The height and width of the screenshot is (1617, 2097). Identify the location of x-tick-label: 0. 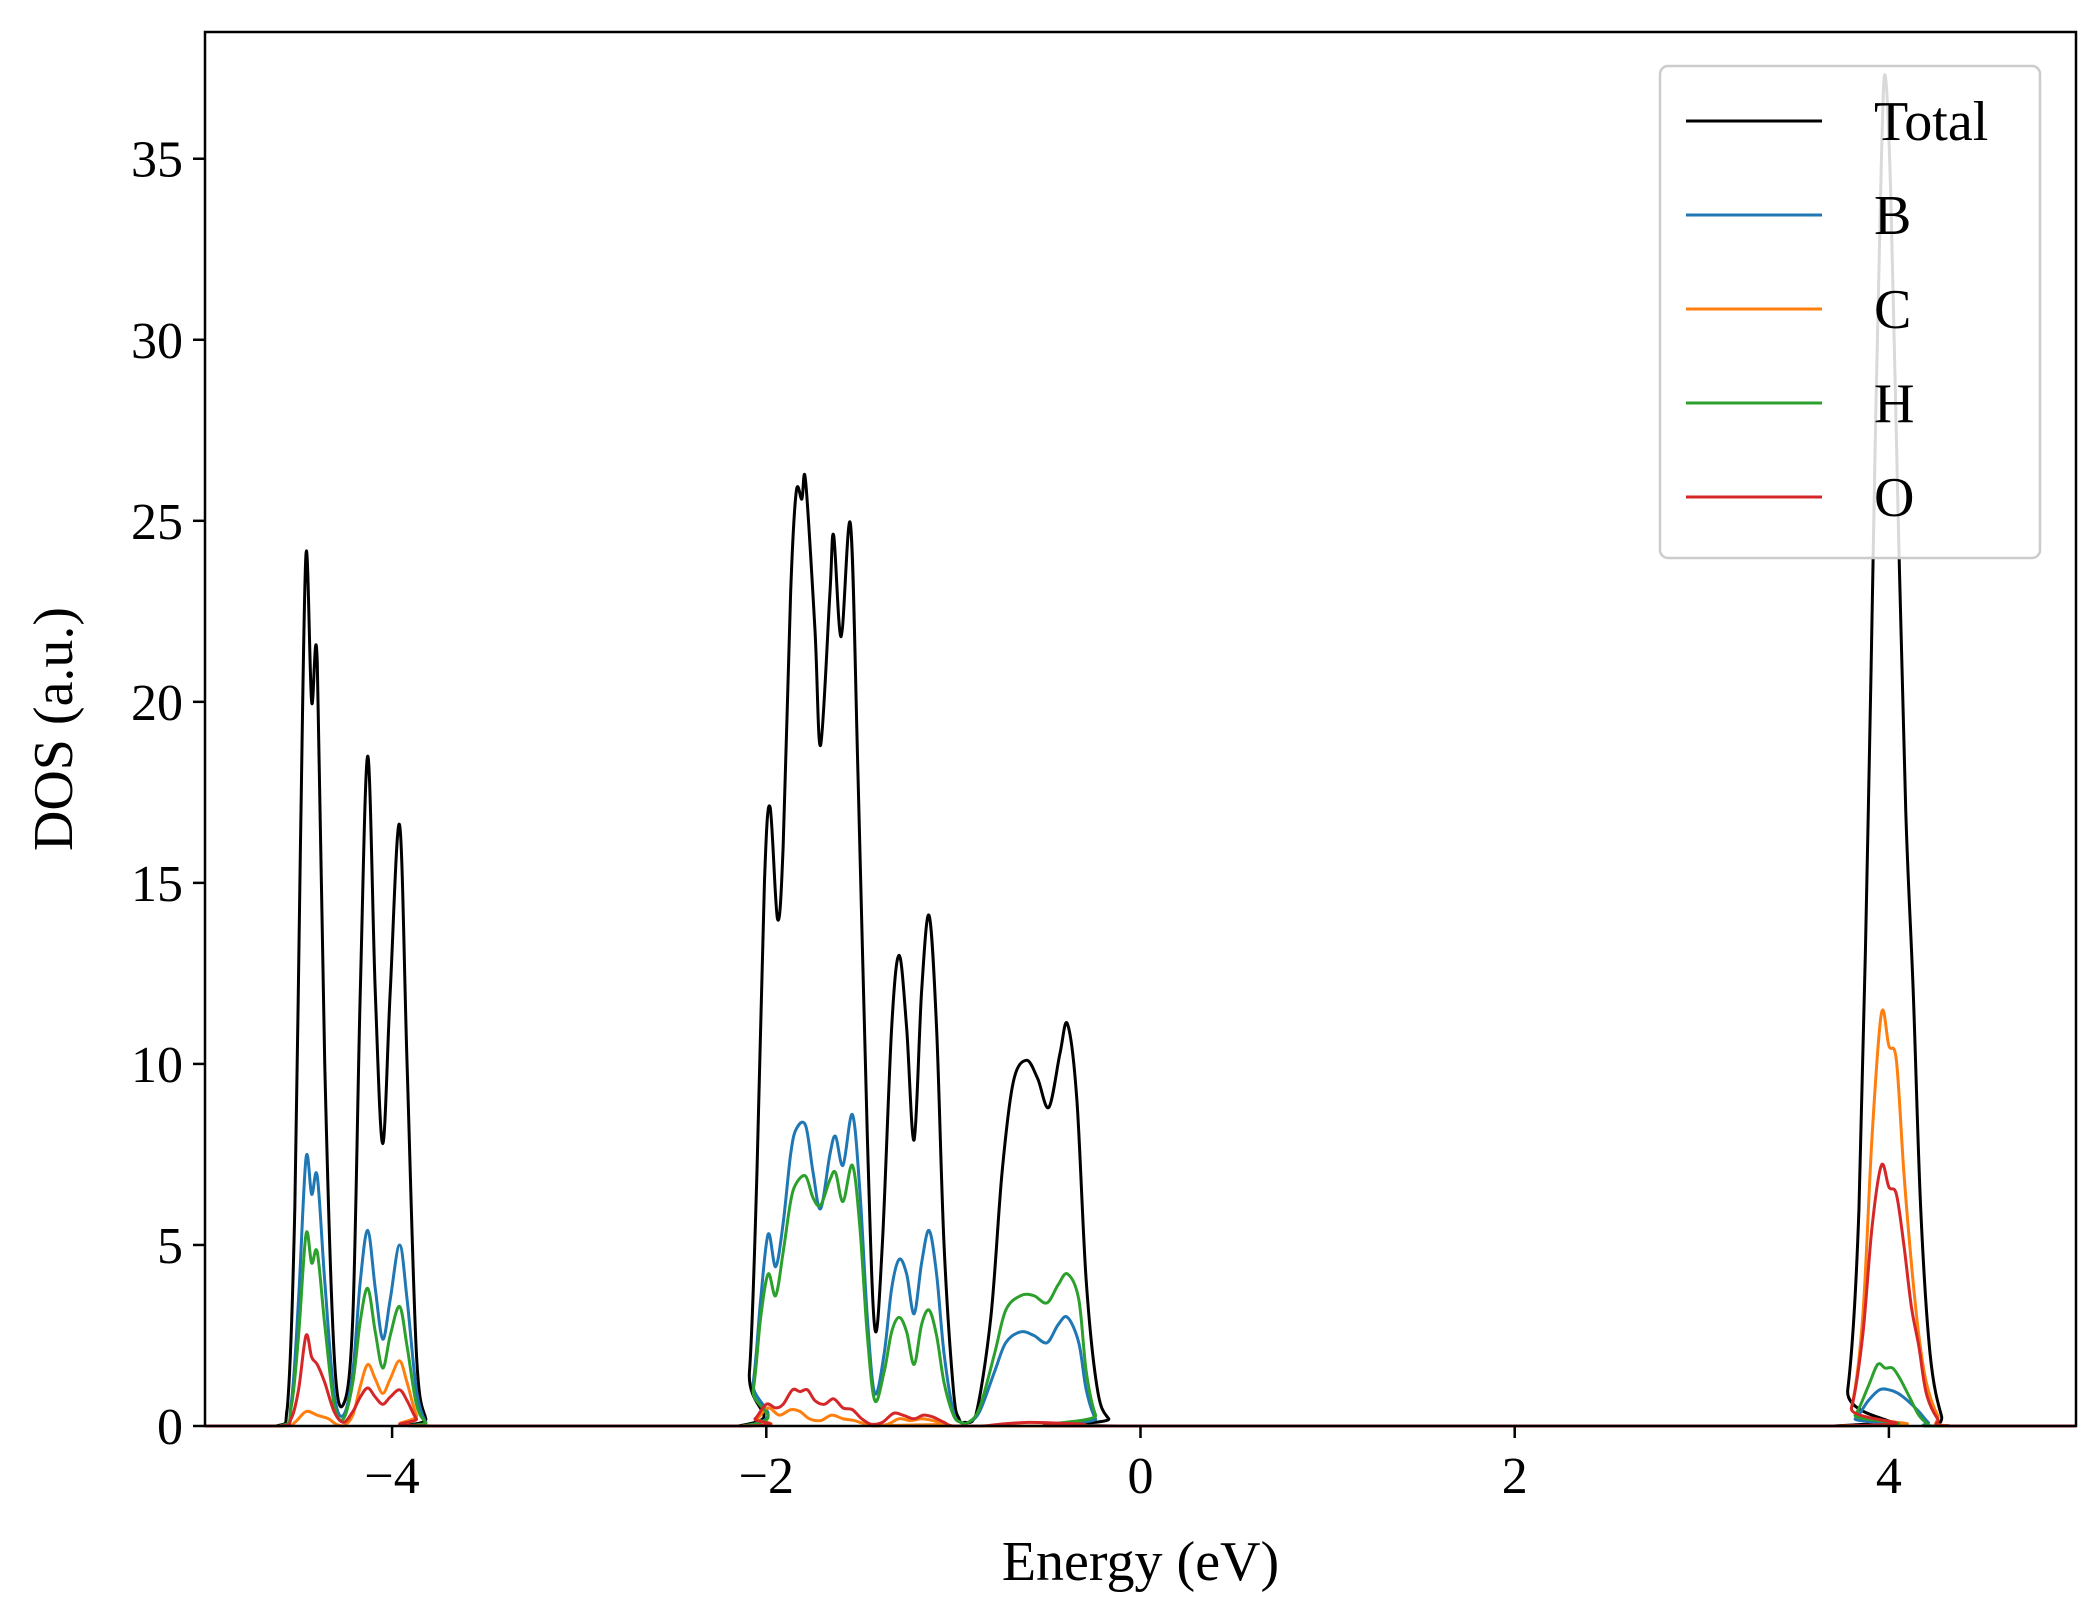
(1141, 1476).